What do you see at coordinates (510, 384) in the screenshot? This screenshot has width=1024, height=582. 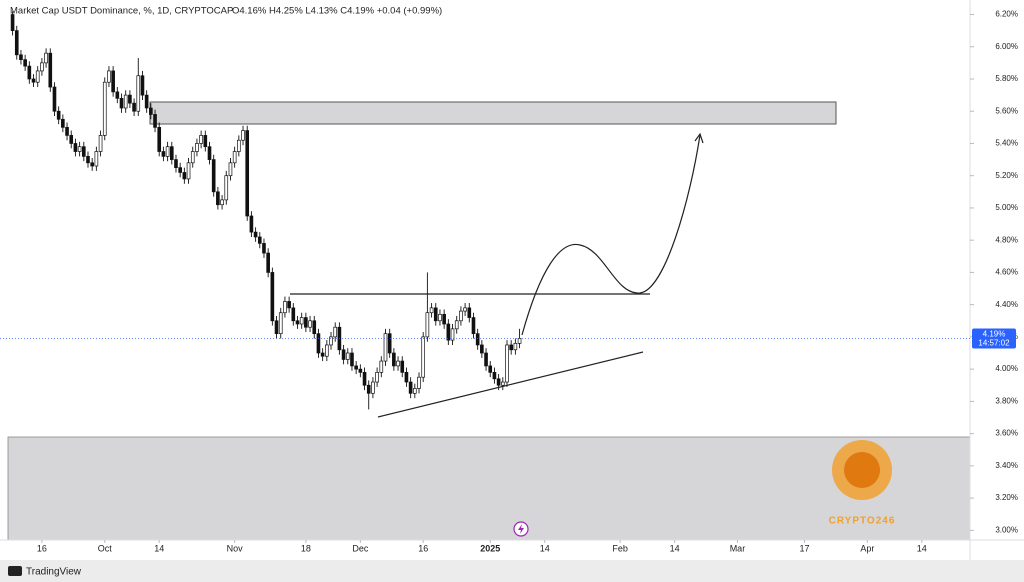 I see `trendline` at bounding box center [510, 384].